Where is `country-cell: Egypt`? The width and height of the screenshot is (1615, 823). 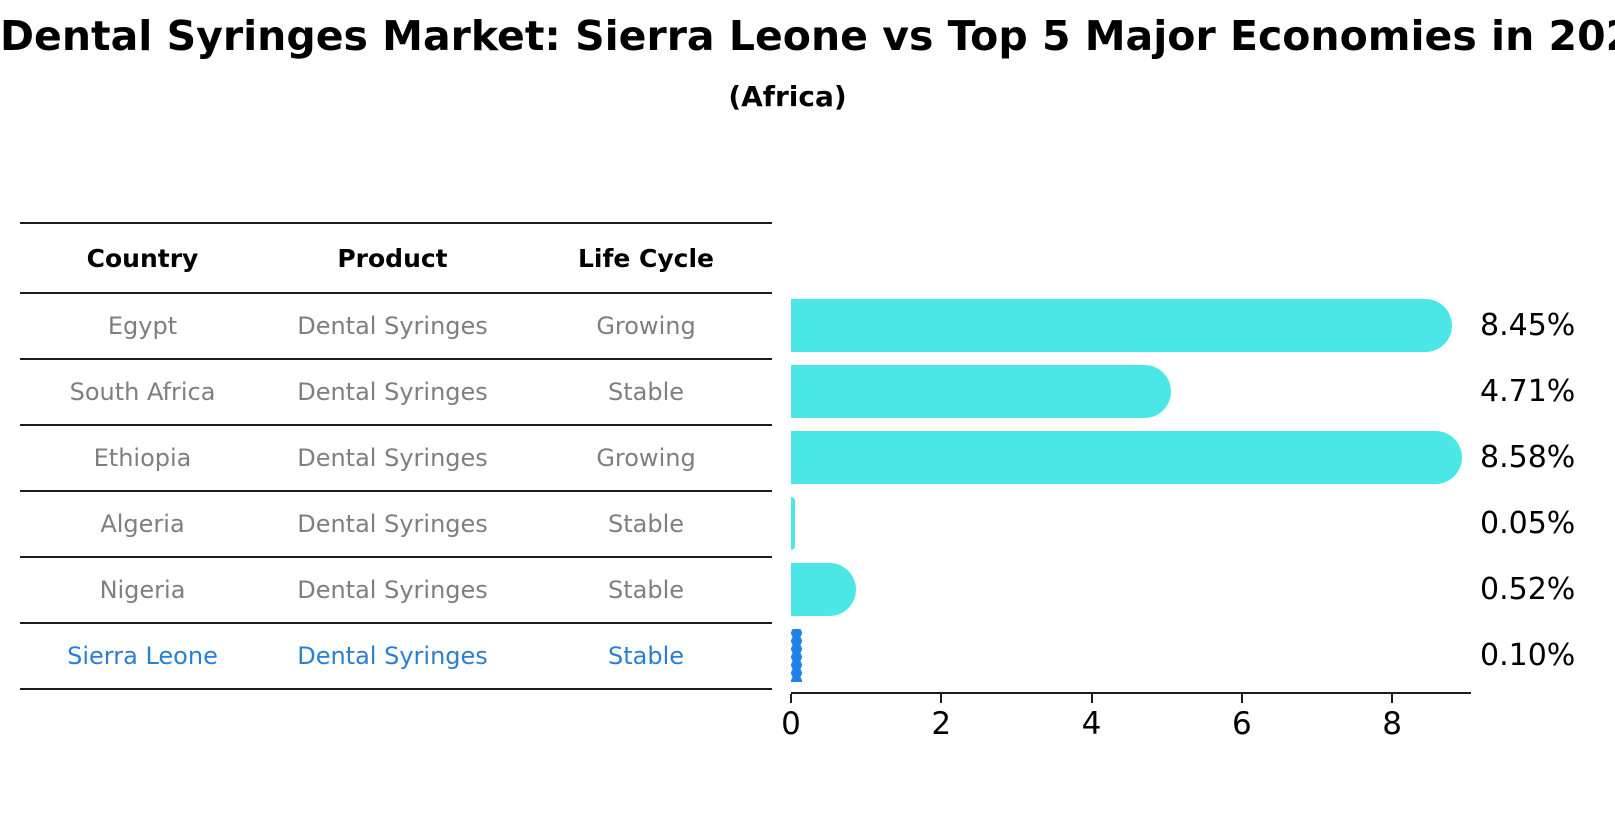
country-cell: Egypt is located at coordinates (142, 326).